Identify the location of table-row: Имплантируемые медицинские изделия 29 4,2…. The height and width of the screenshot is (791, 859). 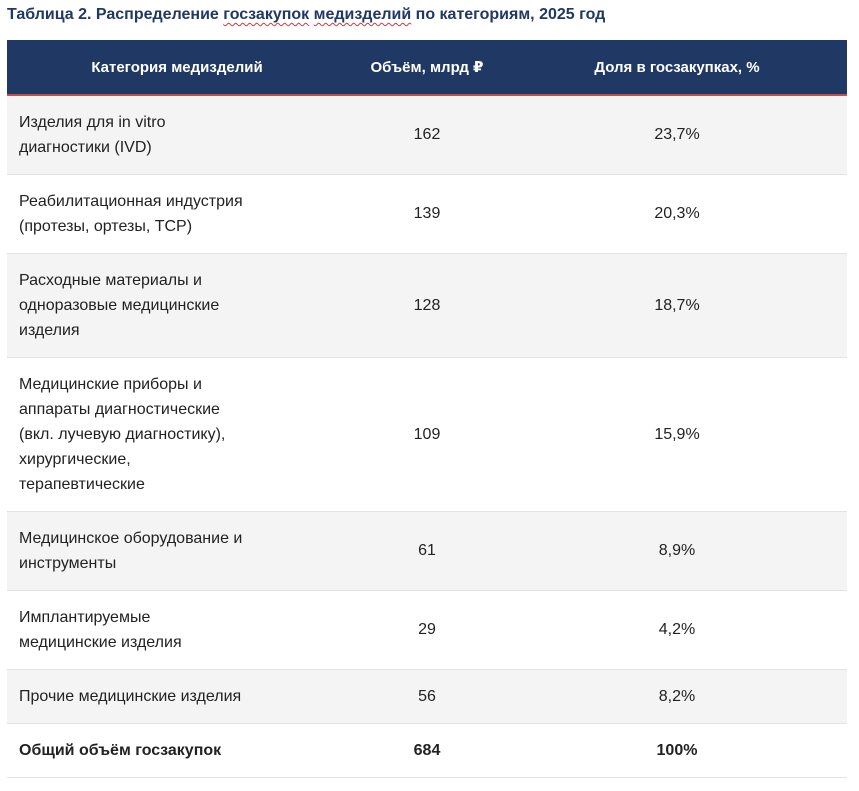
(427, 630).